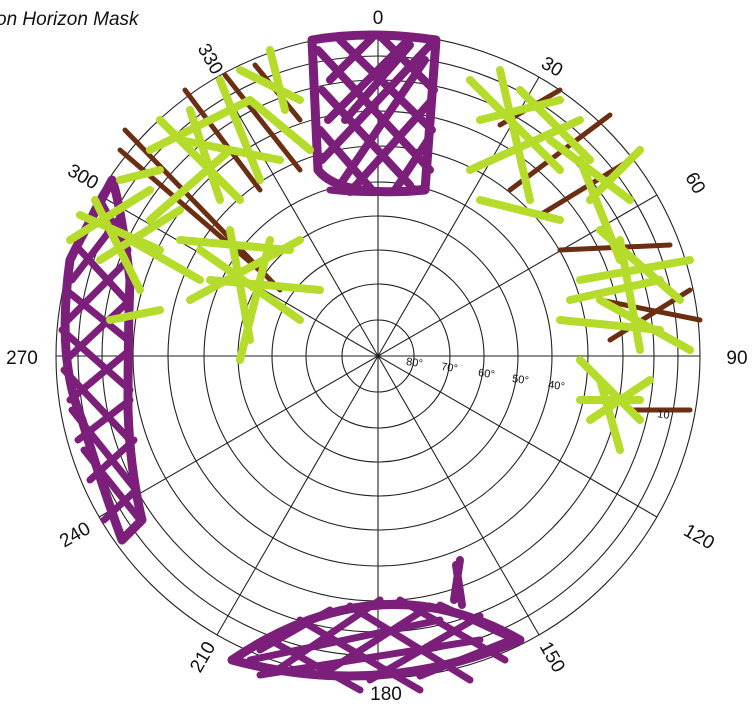 This screenshot has height=704, width=752. I want to click on azimuth-label: 30, so click(551, 67).